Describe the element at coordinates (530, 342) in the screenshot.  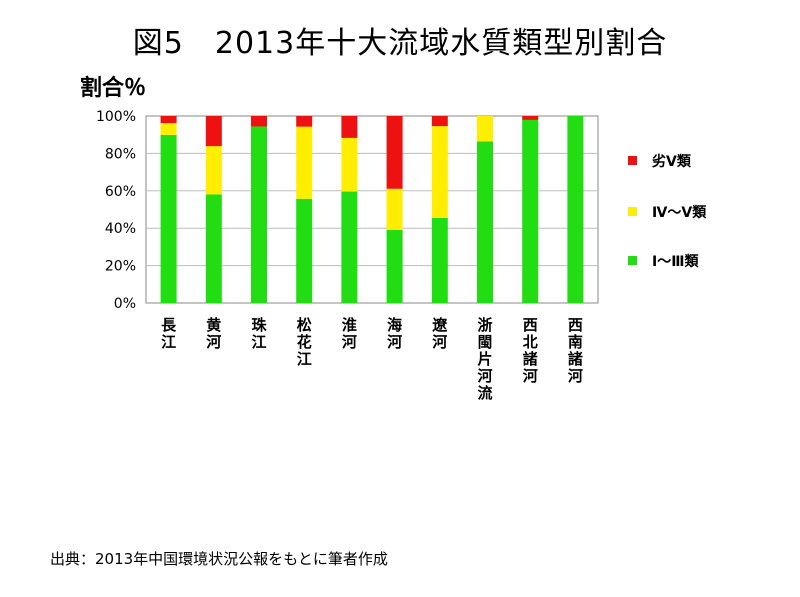
I see `x-category-label-char: 北` at that location.